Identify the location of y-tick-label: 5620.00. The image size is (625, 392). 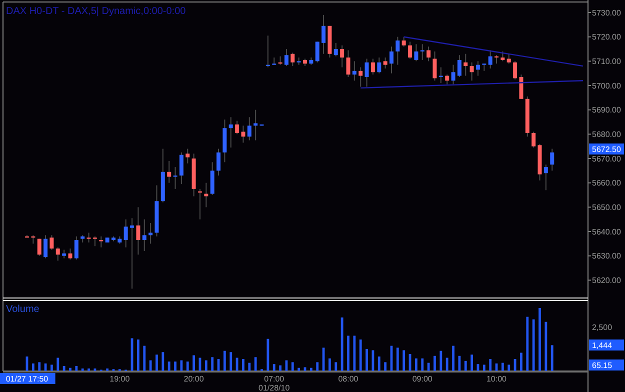
(607, 280).